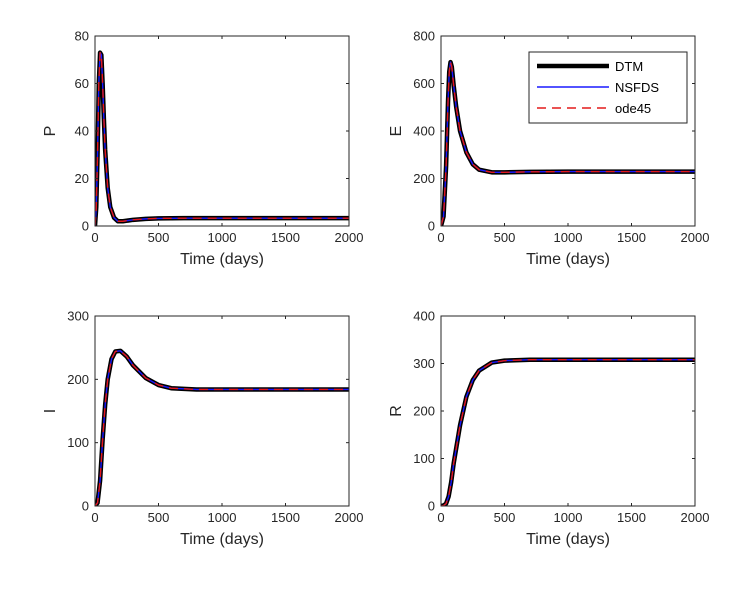 The width and height of the screenshot is (742, 598). Describe the element at coordinates (424, 83) in the screenshot. I see `y-tick-label: 600` at that location.